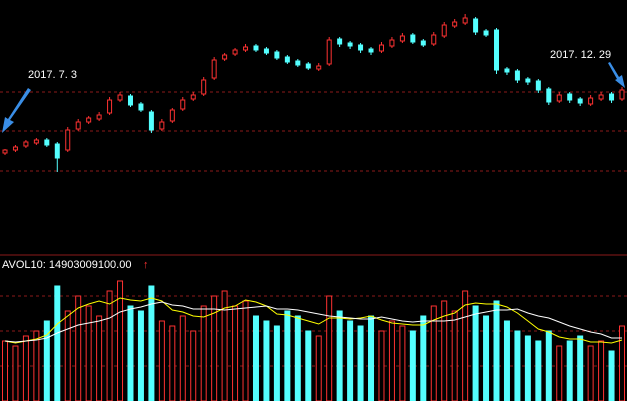 The width and height of the screenshot is (627, 401). What do you see at coordinates (66, 265) in the screenshot?
I see `volume-label: AVOL10: 14903009100.00` at bounding box center [66, 265].